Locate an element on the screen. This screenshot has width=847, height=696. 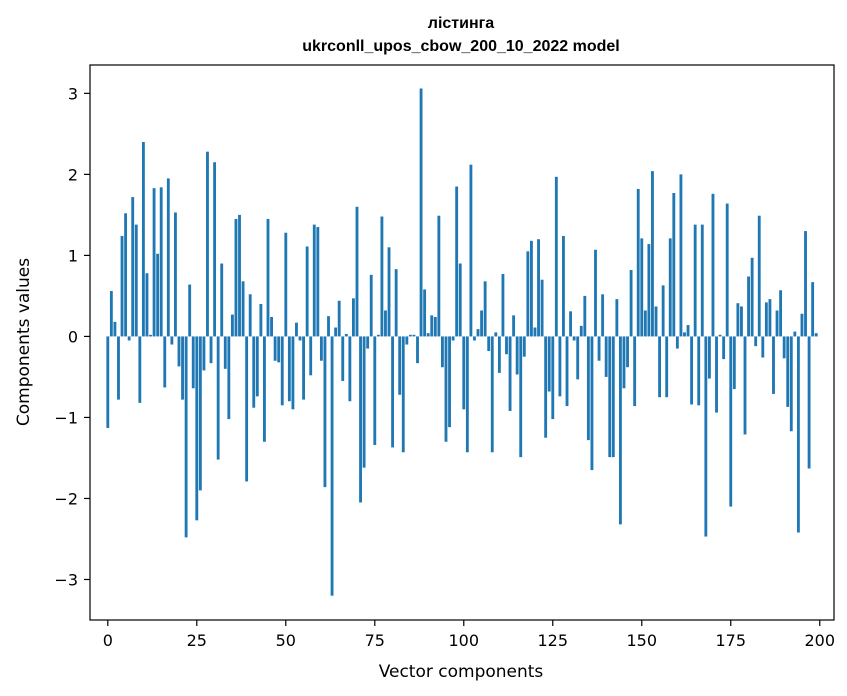
y-tick-label: 2 is located at coordinates (73, 174).